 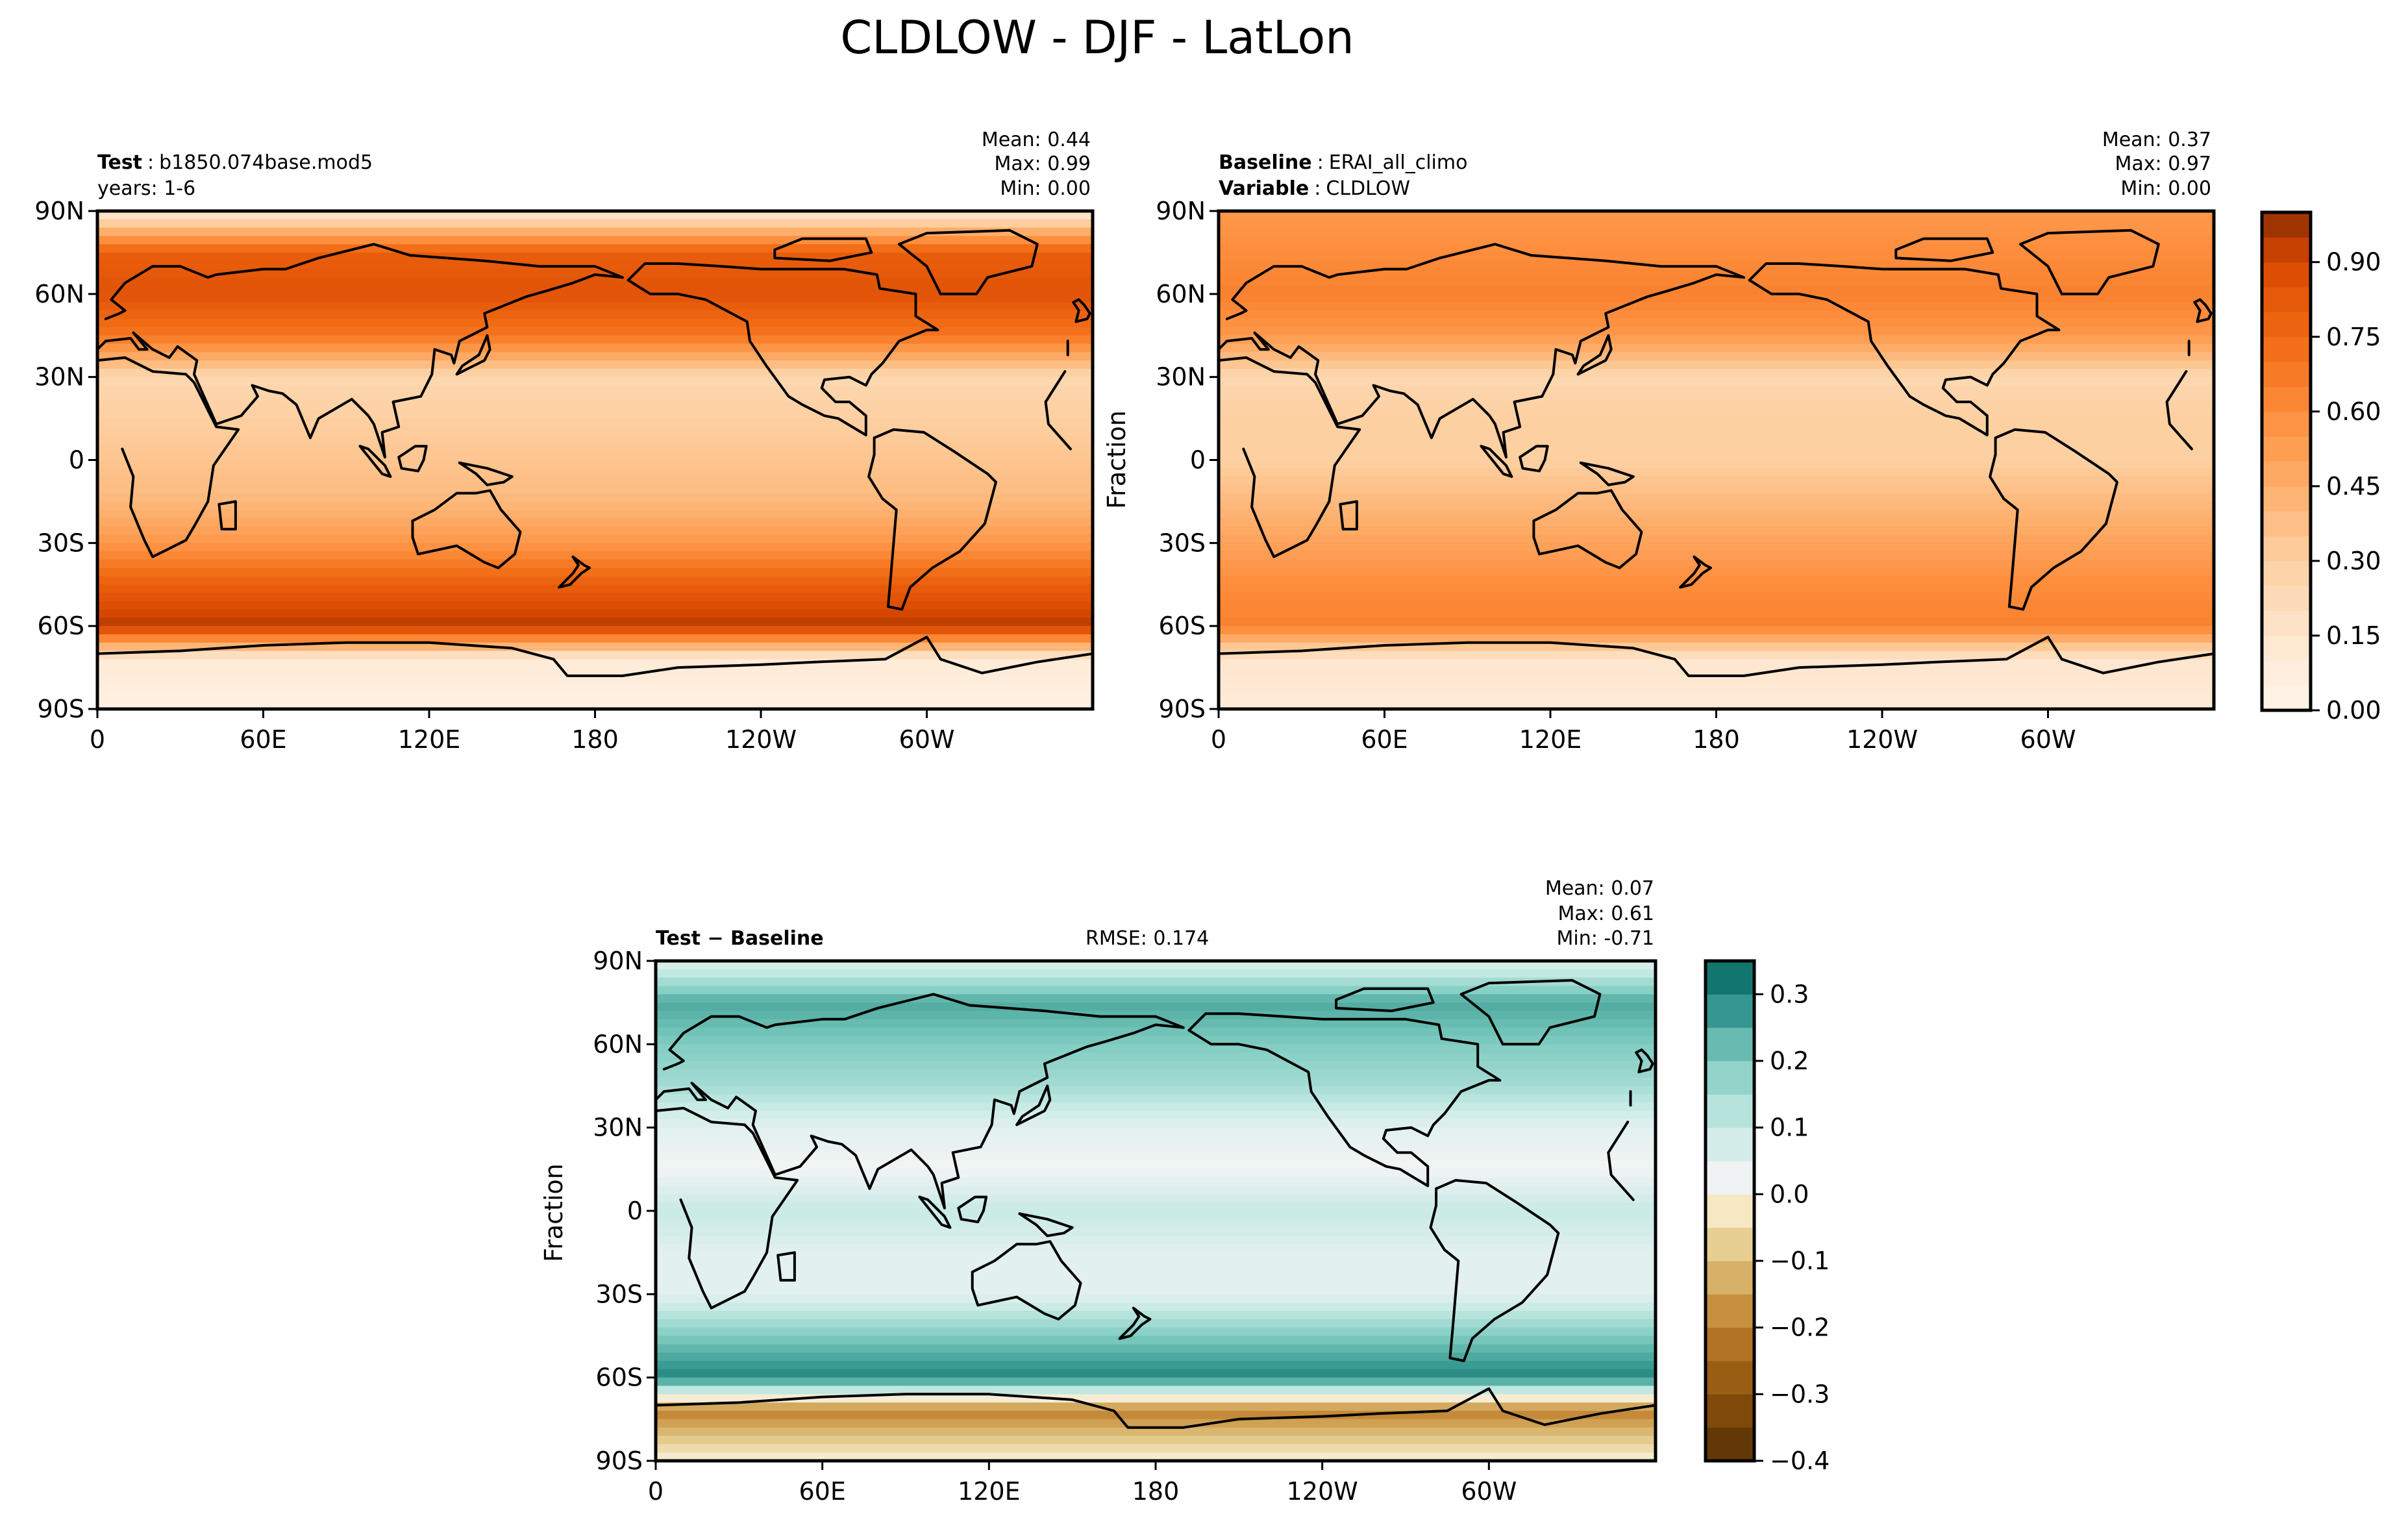 I want to click on test-max: Max: 0.99, so click(x=1043, y=164).